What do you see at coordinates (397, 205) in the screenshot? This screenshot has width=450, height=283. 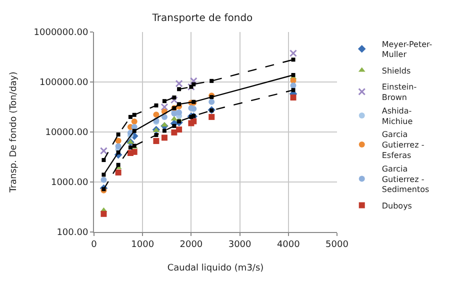 I see `legend-label: Duboys` at bounding box center [397, 205].